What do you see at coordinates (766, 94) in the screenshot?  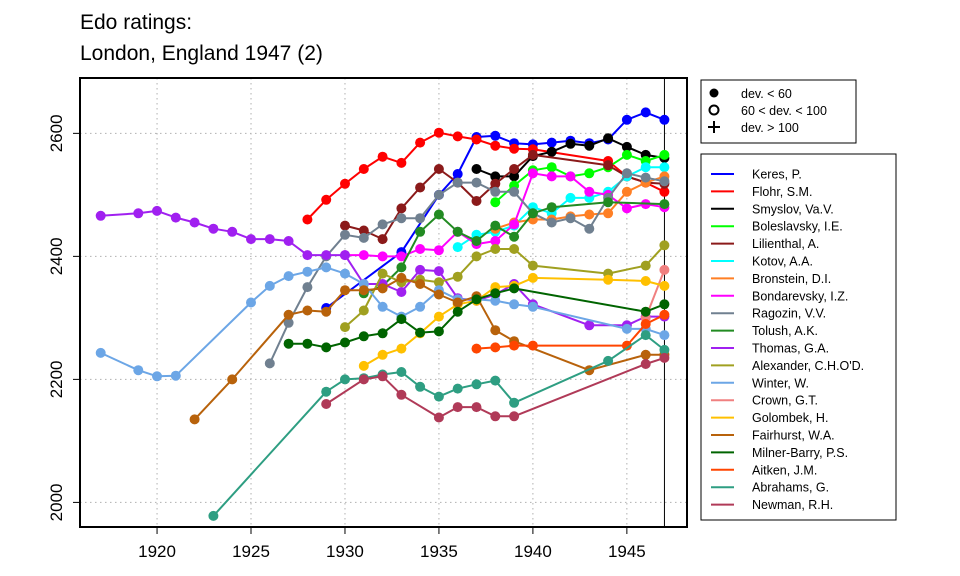 I see `deviation-legend-label: dev. < 60` at bounding box center [766, 94].